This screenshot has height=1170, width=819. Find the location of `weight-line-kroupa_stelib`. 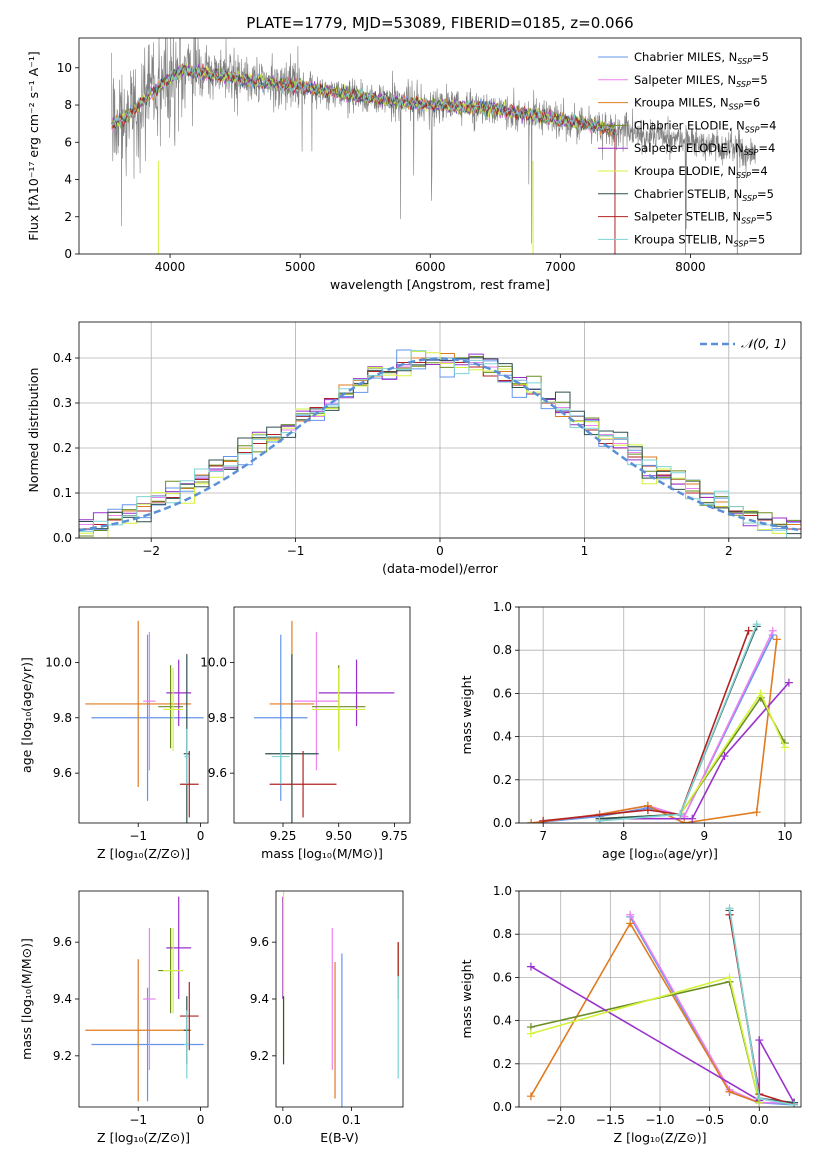

weight-line-kroupa_stelib is located at coordinates (761, 1007).